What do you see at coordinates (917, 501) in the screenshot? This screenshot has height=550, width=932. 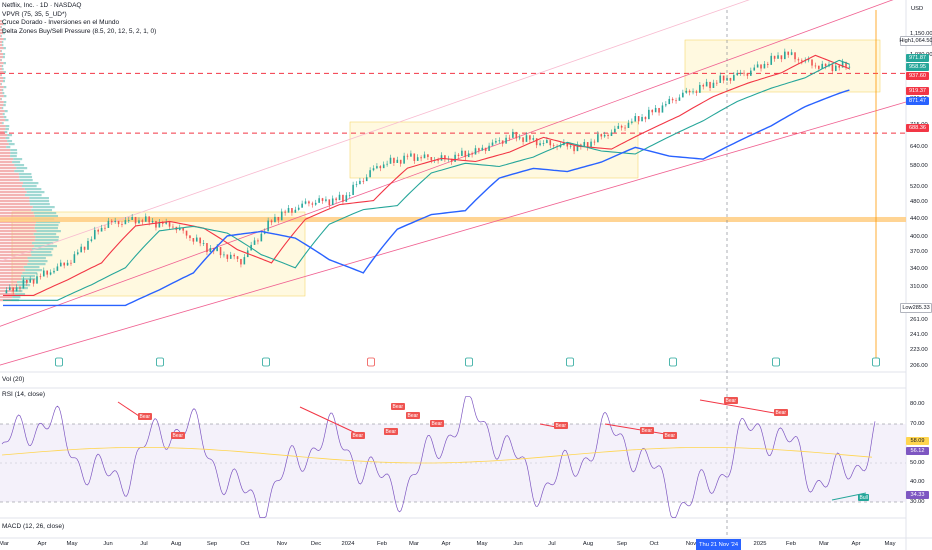 I see `rsi-tick: 30.00` at bounding box center [917, 501].